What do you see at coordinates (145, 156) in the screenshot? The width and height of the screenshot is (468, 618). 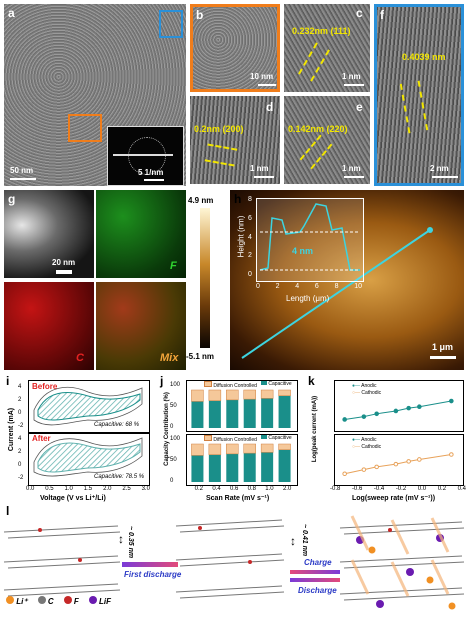 I see `saed-inset` at bounding box center [145, 156].